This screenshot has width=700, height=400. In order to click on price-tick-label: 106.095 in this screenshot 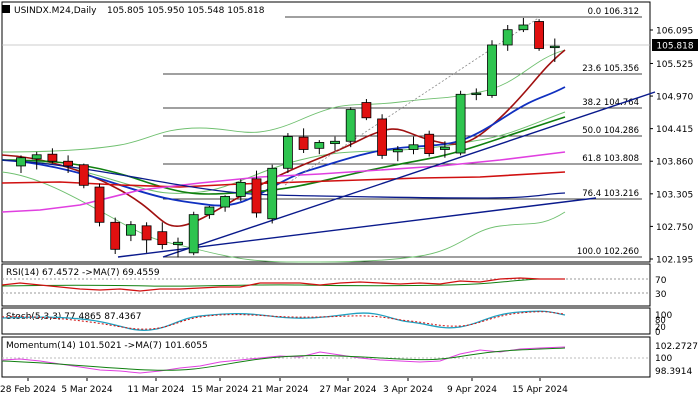, I will do `click(674, 32)`.